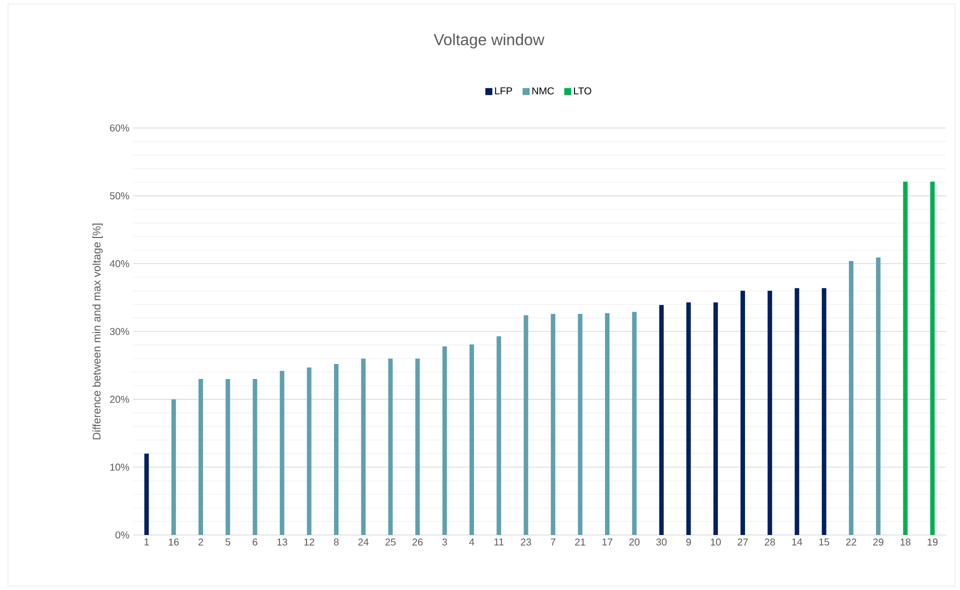 Image resolution: width=960 pixels, height=590 pixels. I want to click on x-tick-label: 20, so click(634, 542).